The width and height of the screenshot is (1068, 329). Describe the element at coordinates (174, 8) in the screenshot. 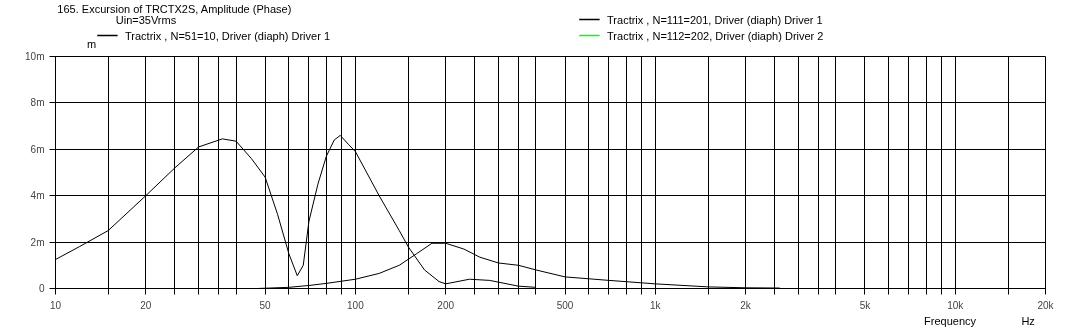

I see `chart-title: 165. Excursion of TRCTX2S, Amplitude (Phase)` at that location.